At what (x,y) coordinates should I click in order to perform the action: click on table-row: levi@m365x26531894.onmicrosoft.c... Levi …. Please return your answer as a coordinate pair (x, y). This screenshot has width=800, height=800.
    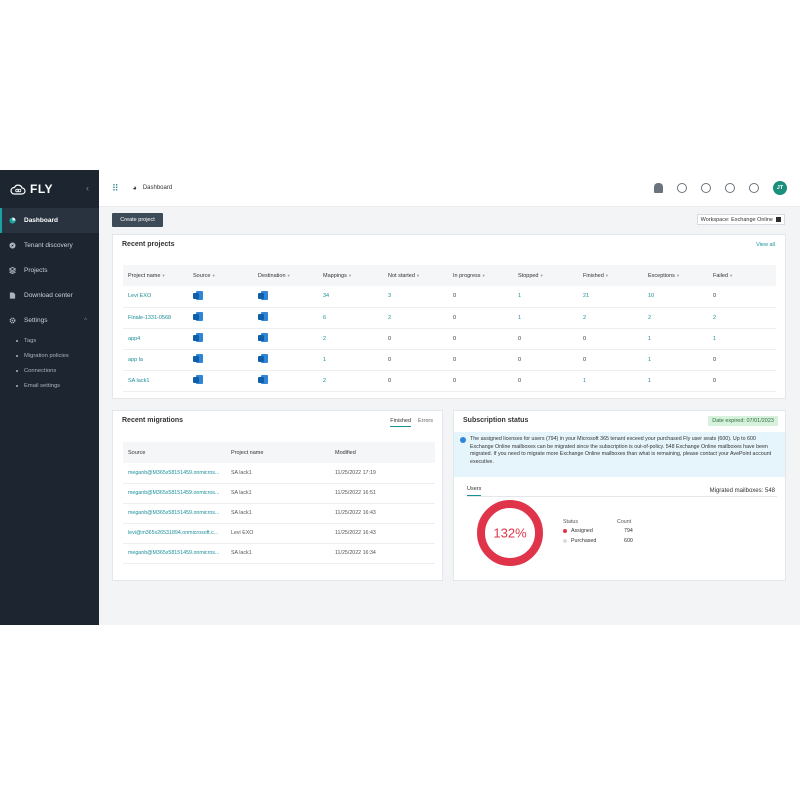
    Looking at the image, I should click on (279, 533).